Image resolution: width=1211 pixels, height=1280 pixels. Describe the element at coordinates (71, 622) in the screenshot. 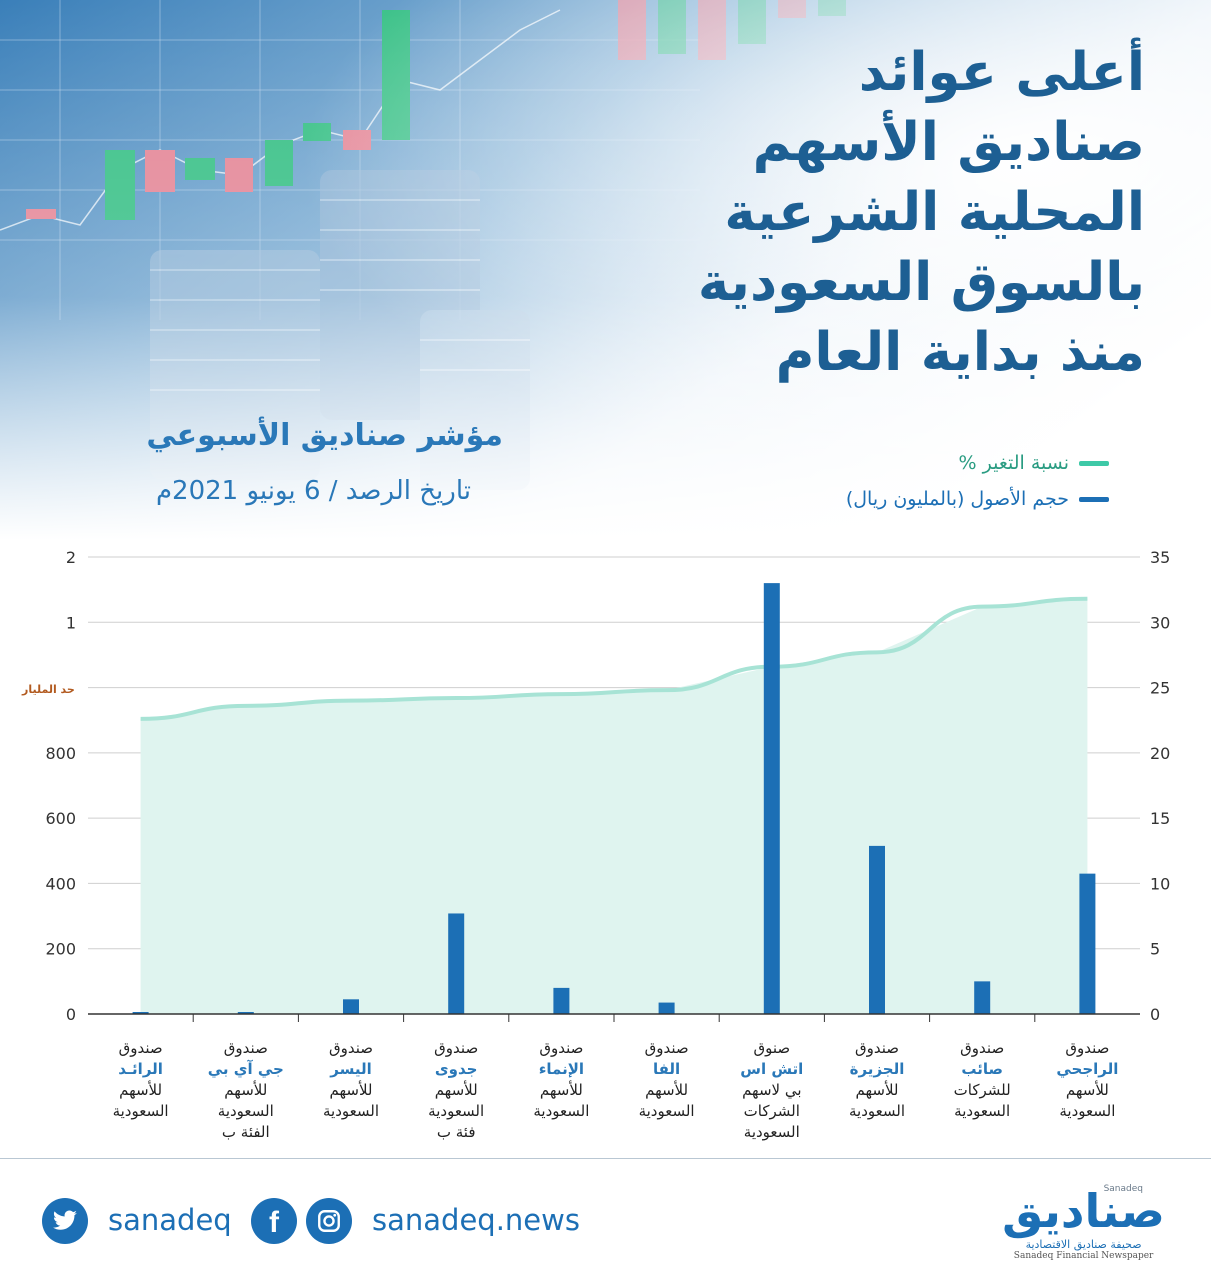

I see `left-axis-tick-label: 1` at that location.